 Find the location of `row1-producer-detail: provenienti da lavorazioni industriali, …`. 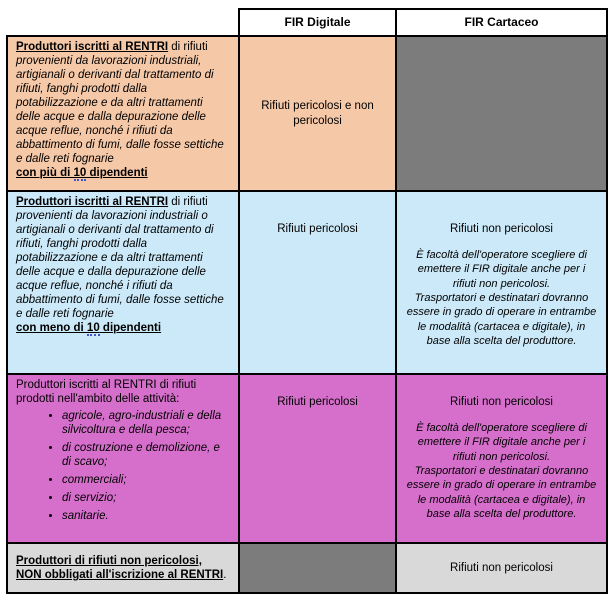

row1-producer-detail: provenienti da lavorazioni industriali, … is located at coordinates (120, 110).